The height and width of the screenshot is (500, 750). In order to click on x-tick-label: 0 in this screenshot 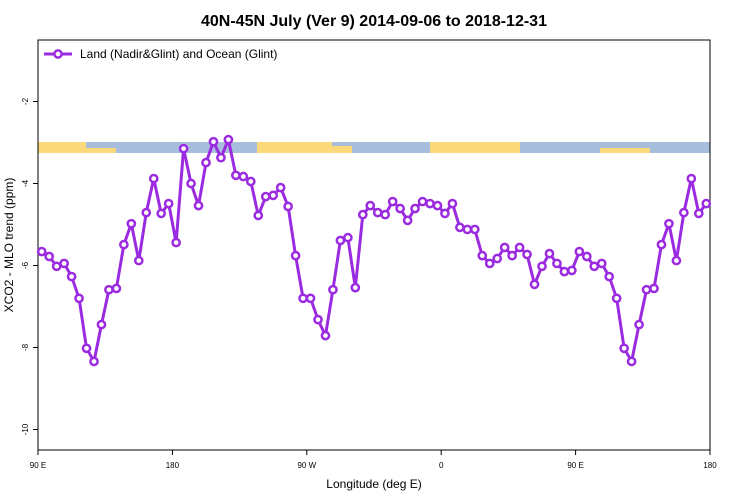, I will do `click(441, 465)`.